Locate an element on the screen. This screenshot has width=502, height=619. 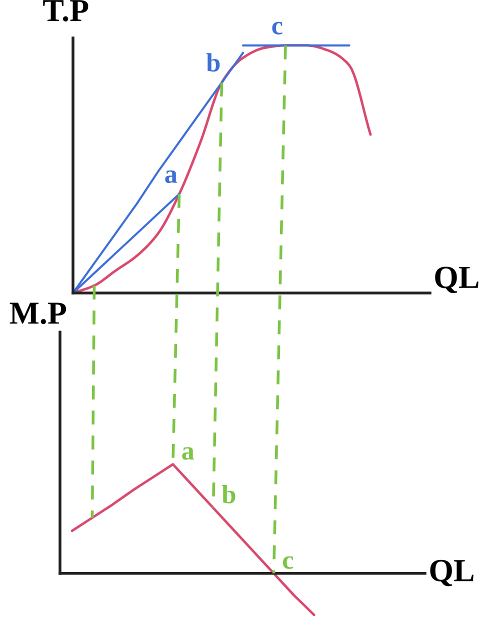
y-axis-title: T.P is located at coordinates (65, 11).